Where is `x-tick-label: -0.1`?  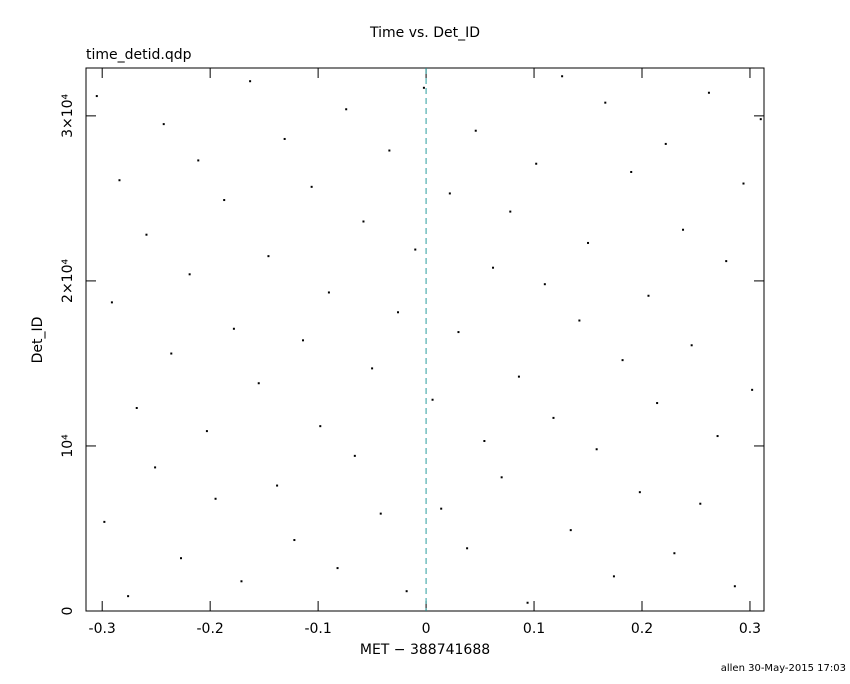
x-tick-label: -0.1 is located at coordinates (317, 629).